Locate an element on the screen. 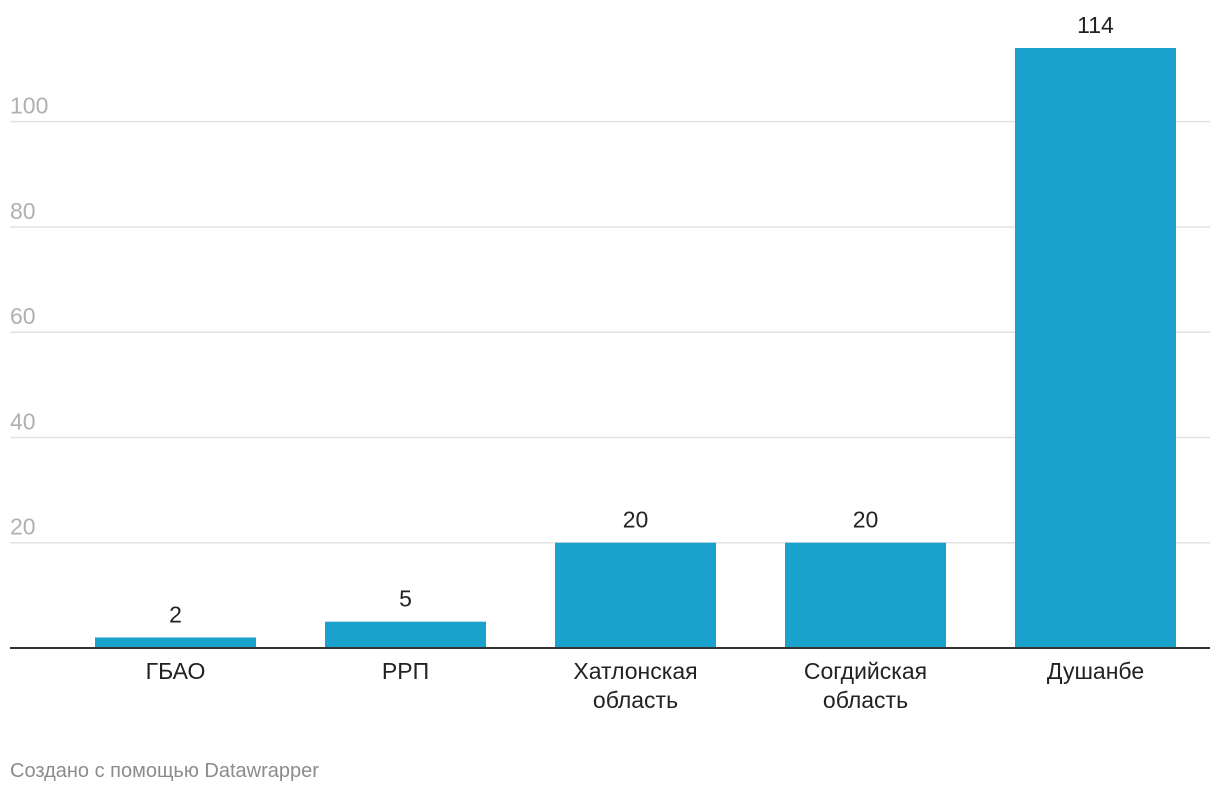 Image resolution: width=1220 pixels, height=796 pixels. y-tick-label: 60 is located at coordinates (23, 316).